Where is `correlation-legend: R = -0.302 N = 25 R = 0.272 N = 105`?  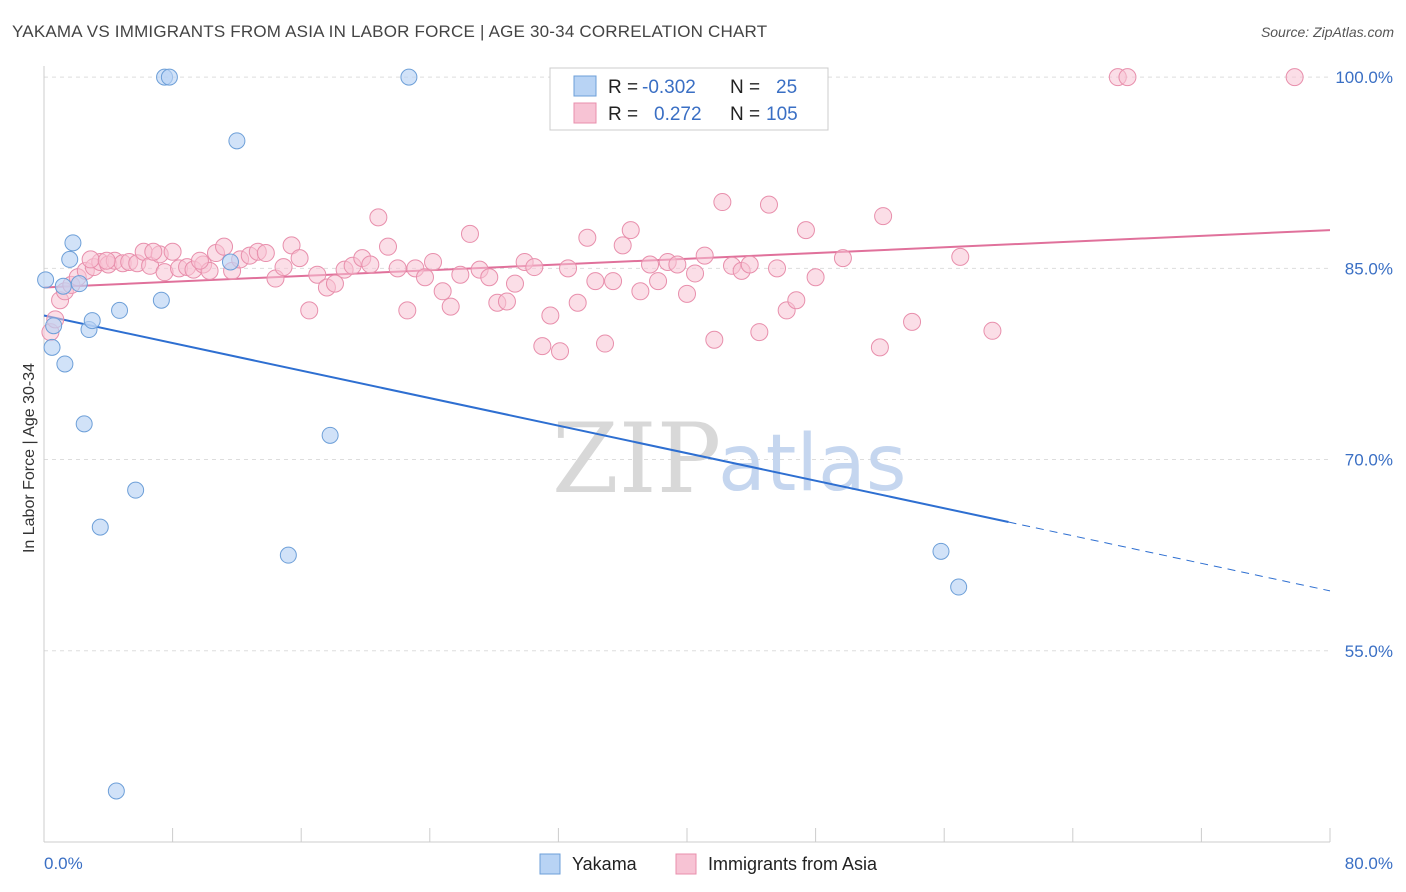 correlation-legend: R = -0.302 N = 25 R = 0.272 N = 105 is located at coordinates (689, 99).